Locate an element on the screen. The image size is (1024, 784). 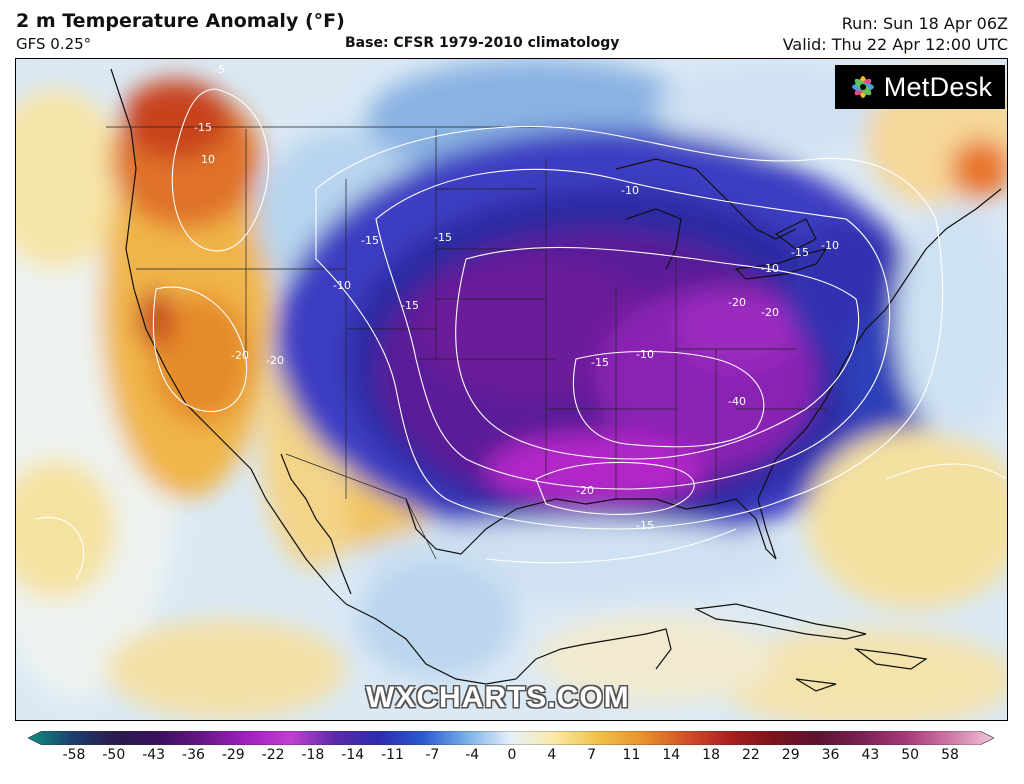
colorbar-tick-label: 36 is located at coordinates (830, 755).